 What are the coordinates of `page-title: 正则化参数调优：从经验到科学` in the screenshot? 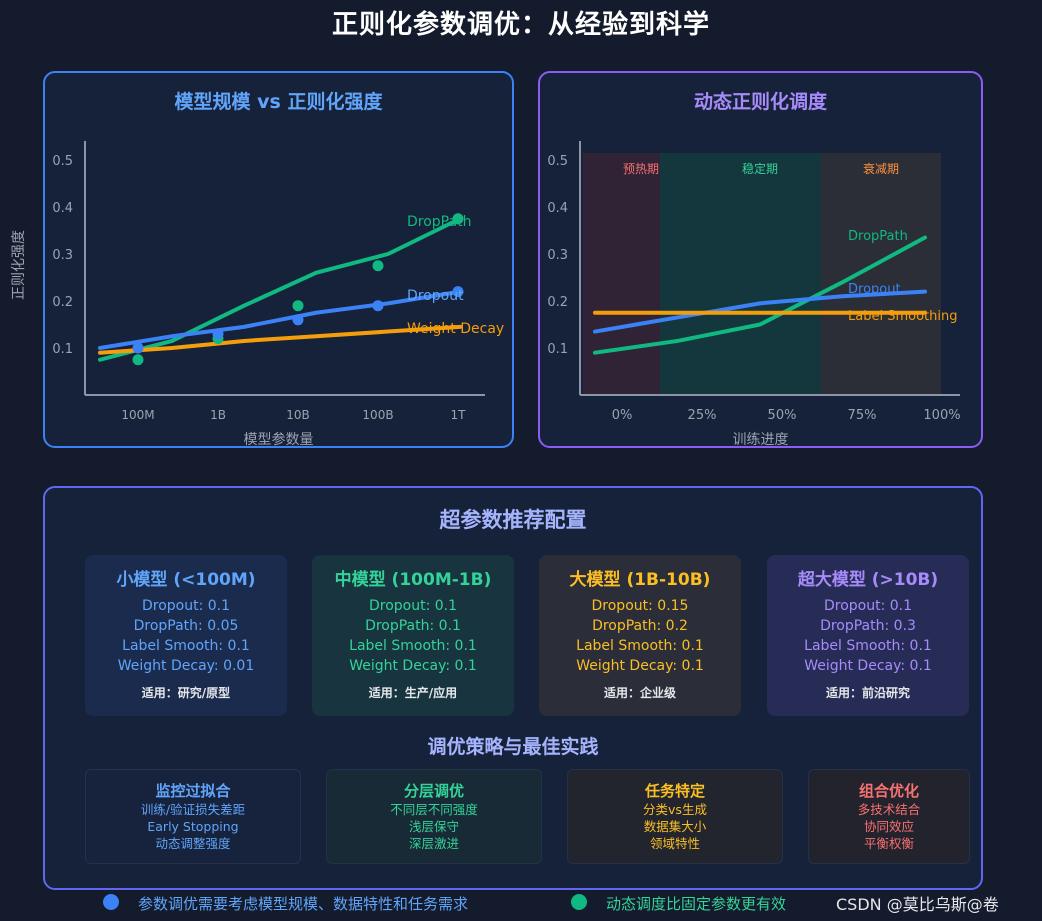 It's located at (520, 25).